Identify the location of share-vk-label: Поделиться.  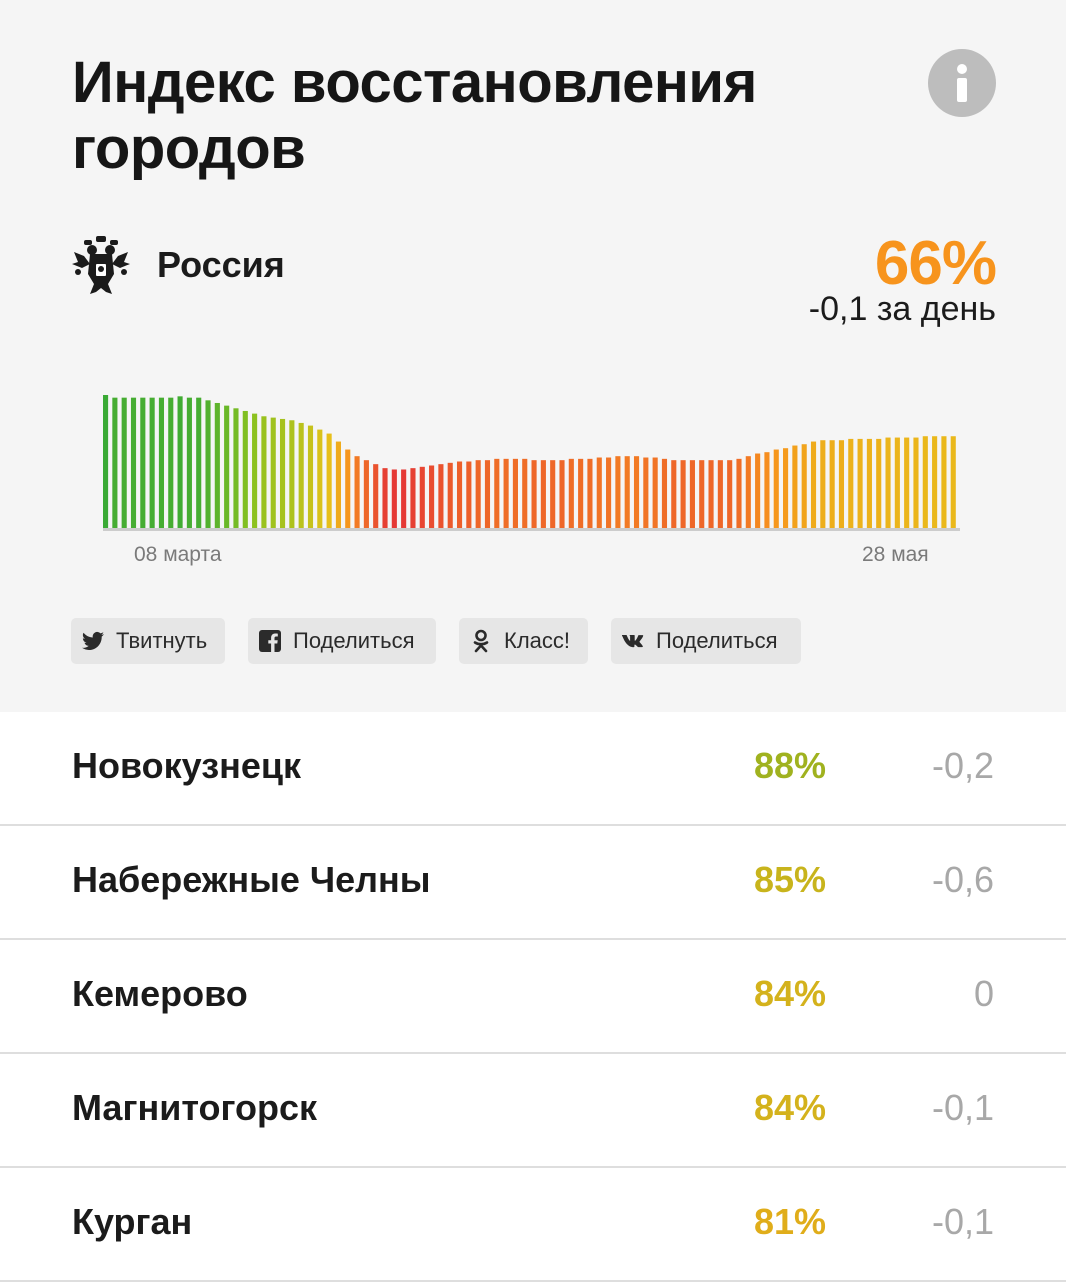
(717, 640).